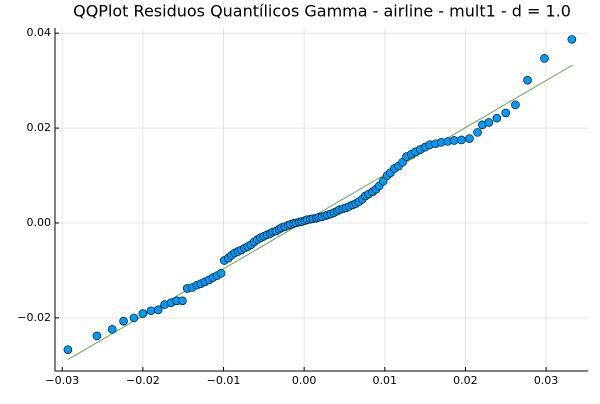  Describe the element at coordinates (465, 380) in the screenshot. I see `x-tick-label: 0.02` at that location.